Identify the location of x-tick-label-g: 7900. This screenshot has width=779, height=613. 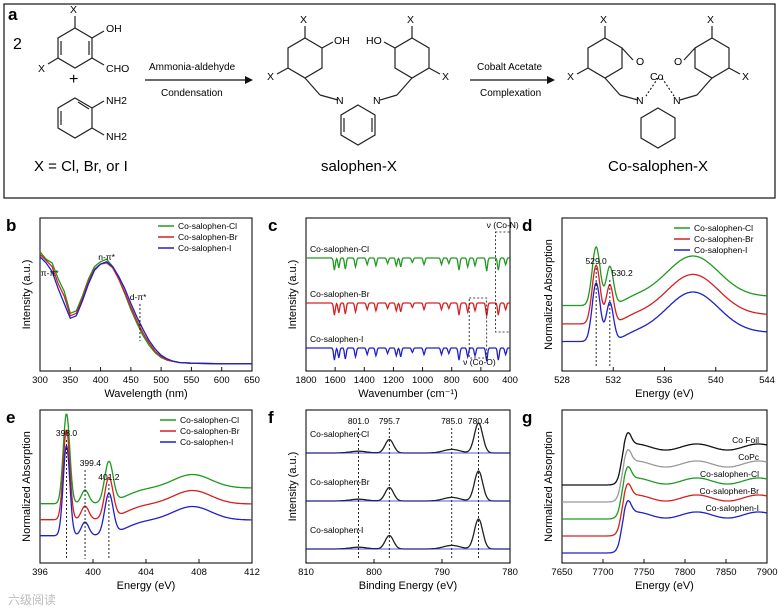
(766, 572).